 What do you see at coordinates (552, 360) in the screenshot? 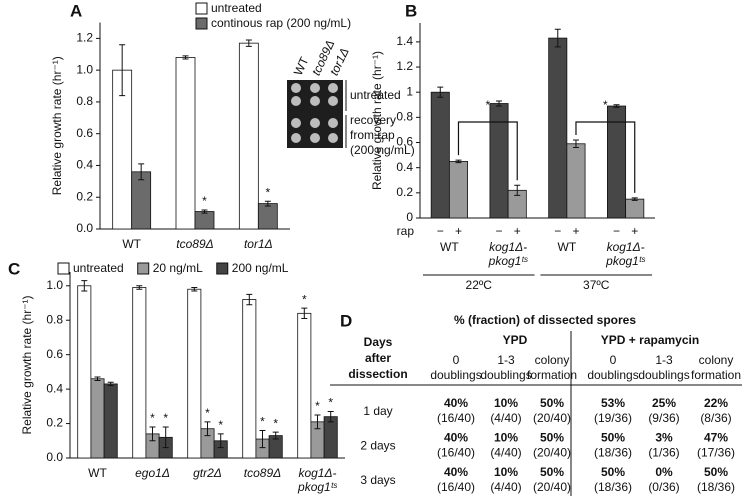
I see `column-header: colony` at bounding box center [552, 360].